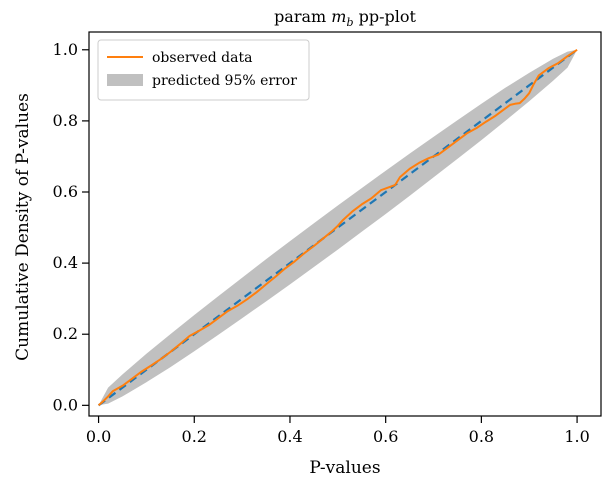 Image resolution: width=605 pixels, height=481 pixels. Describe the element at coordinates (349, 22) in the screenshot. I see `chart-title-subscript: b` at that location.